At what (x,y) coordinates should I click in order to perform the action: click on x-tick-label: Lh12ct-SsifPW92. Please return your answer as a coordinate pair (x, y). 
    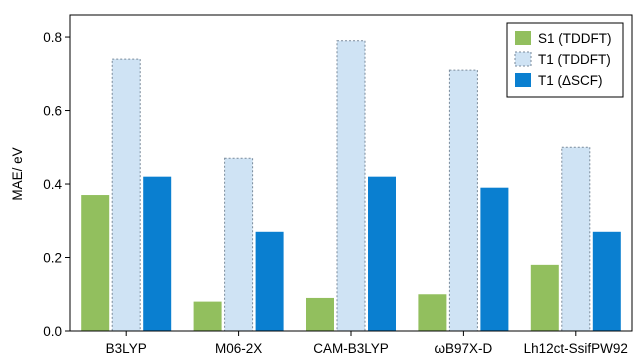
    Looking at the image, I should click on (576, 348).